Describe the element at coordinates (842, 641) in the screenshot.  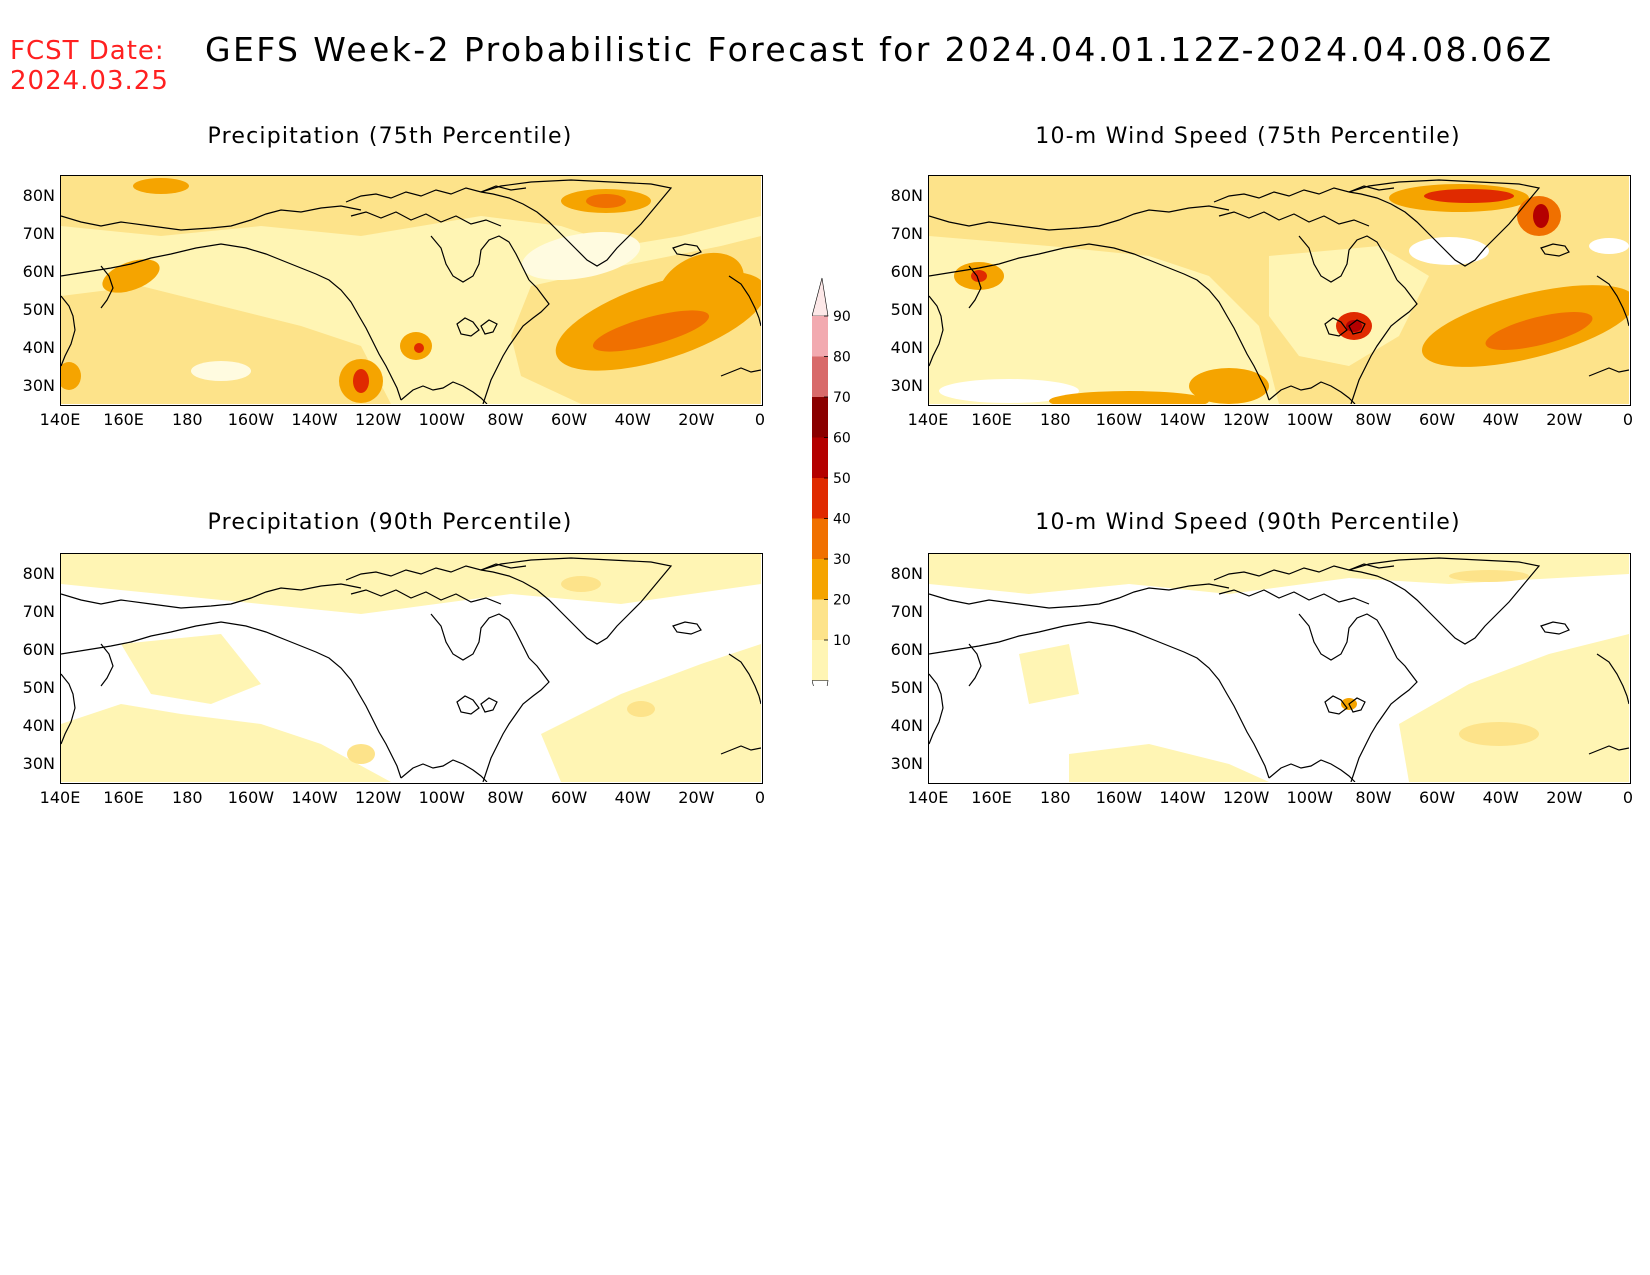
I see `colorbar-tick-label: 10` at that location.